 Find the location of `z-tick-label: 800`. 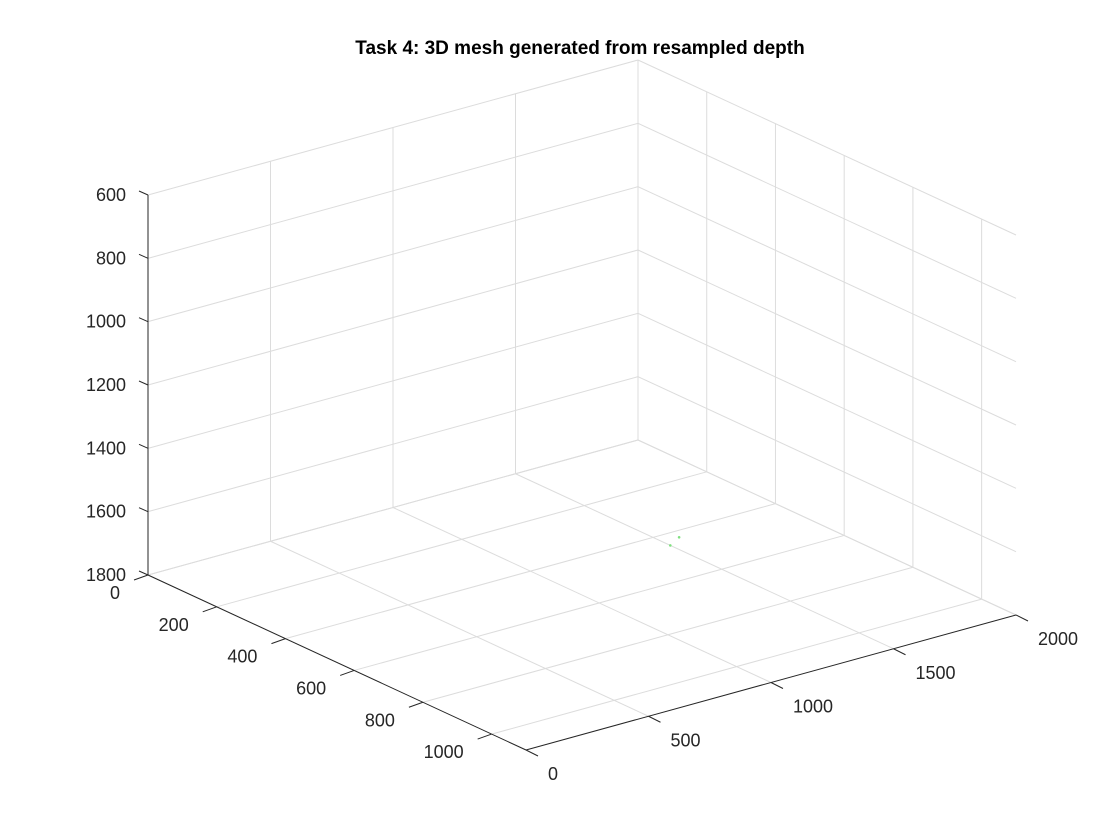

z-tick-label: 800 is located at coordinates (111, 258).